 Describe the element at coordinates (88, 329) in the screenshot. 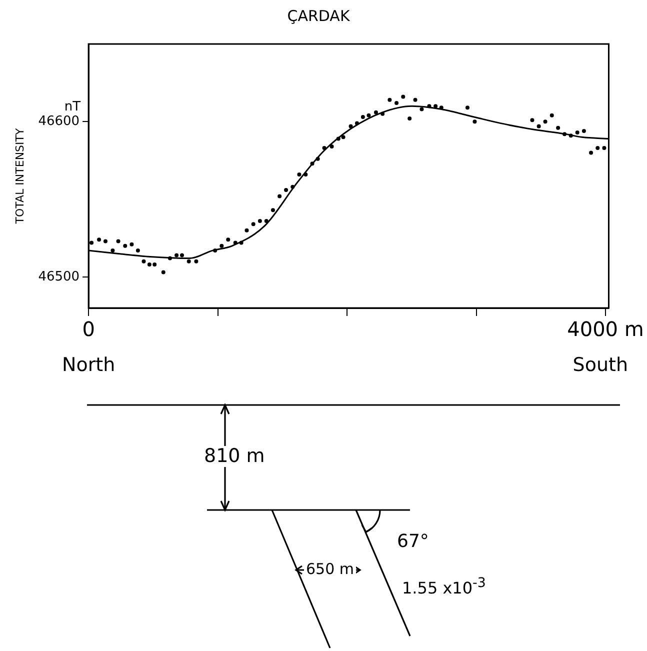

I see `x-tick-label: 0` at that location.